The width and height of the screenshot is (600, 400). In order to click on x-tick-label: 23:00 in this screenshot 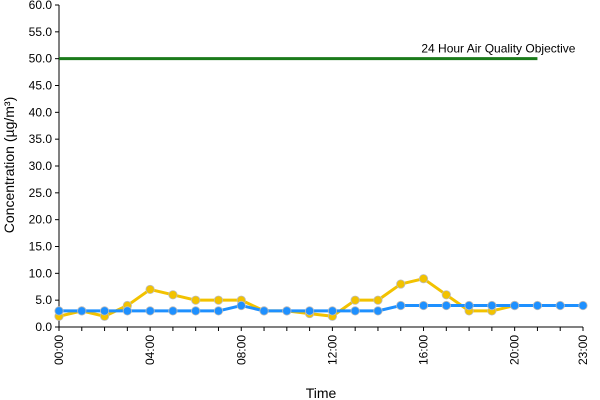, I will do `click(583, 350)`.